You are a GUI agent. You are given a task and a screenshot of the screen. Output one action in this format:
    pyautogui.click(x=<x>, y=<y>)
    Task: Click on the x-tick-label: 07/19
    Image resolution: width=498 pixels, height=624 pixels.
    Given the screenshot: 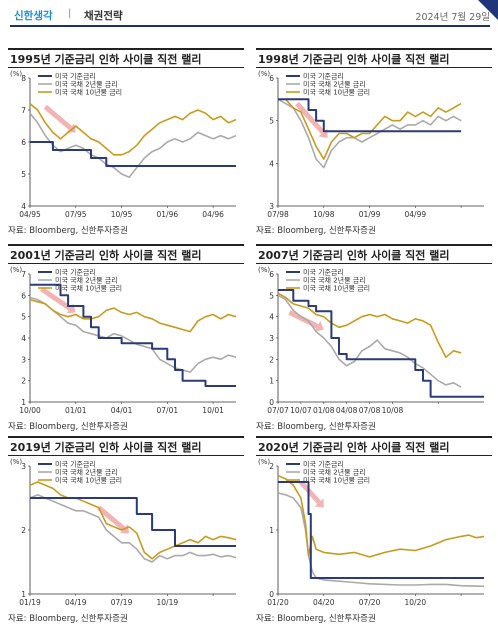 What is the action you would take?
    pyautogui.click(x=122, y=602)
    